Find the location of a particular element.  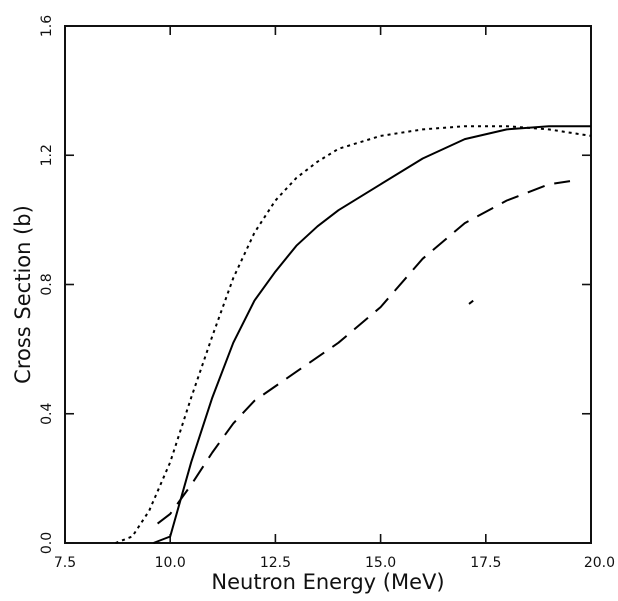

y-tick-label: 1.2 is located at coordinates (47, 155).